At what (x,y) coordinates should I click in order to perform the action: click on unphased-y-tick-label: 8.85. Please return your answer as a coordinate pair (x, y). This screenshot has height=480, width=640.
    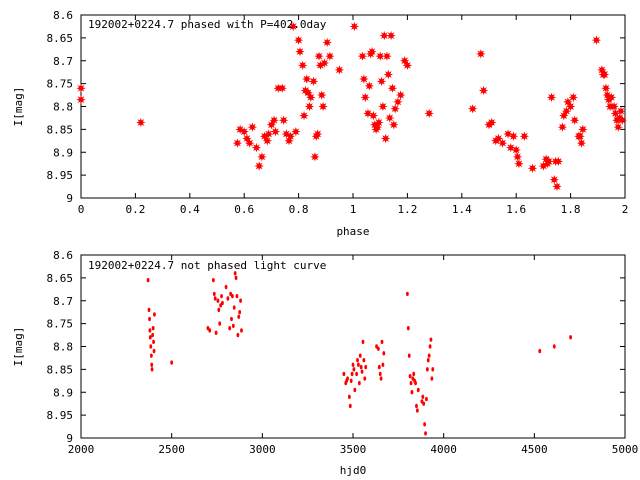
    Looking at the image, I should click on (60, 369).